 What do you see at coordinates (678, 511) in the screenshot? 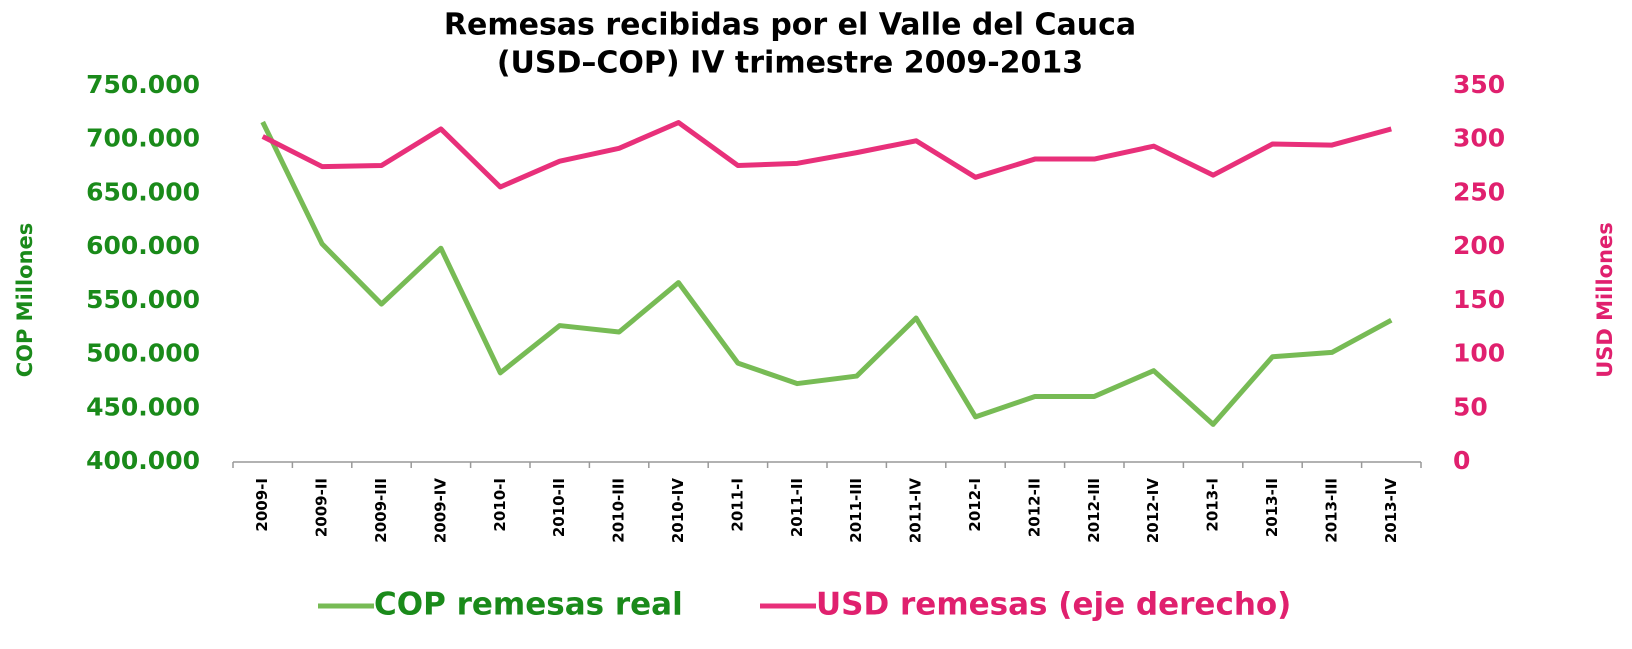
I see `x-tick-label: 2010-IV` at bounding box center [678, 511].